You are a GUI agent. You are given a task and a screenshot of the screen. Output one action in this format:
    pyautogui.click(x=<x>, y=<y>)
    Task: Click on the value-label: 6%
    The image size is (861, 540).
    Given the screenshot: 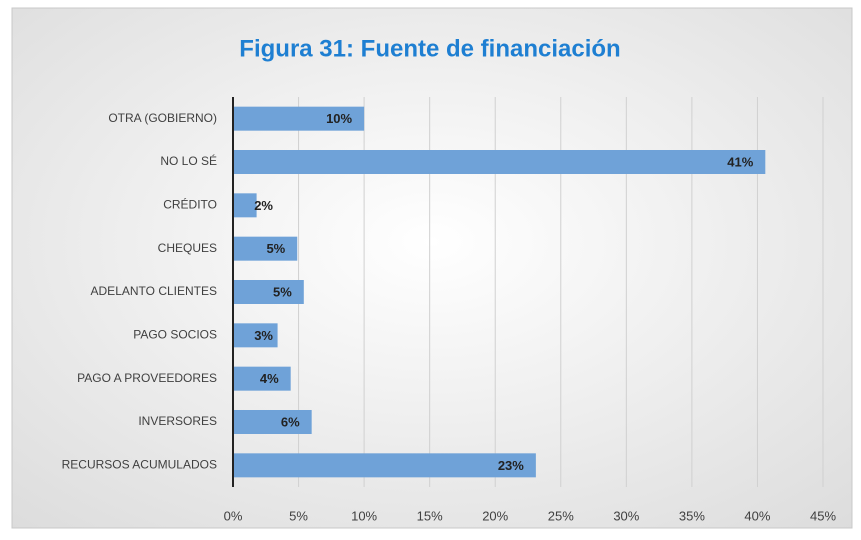 What is the action you would take?
    pyautogui.click(x=290, y=421)
    